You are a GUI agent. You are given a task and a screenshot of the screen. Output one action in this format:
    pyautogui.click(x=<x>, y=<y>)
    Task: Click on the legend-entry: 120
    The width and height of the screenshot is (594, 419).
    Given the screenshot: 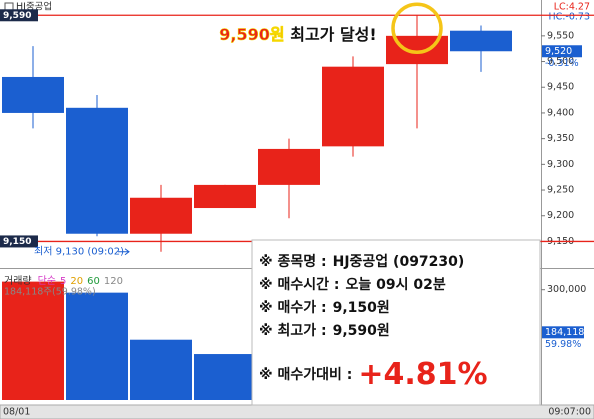 What is the action you would take?
    pyautogui.click(x=113, y=281)
    